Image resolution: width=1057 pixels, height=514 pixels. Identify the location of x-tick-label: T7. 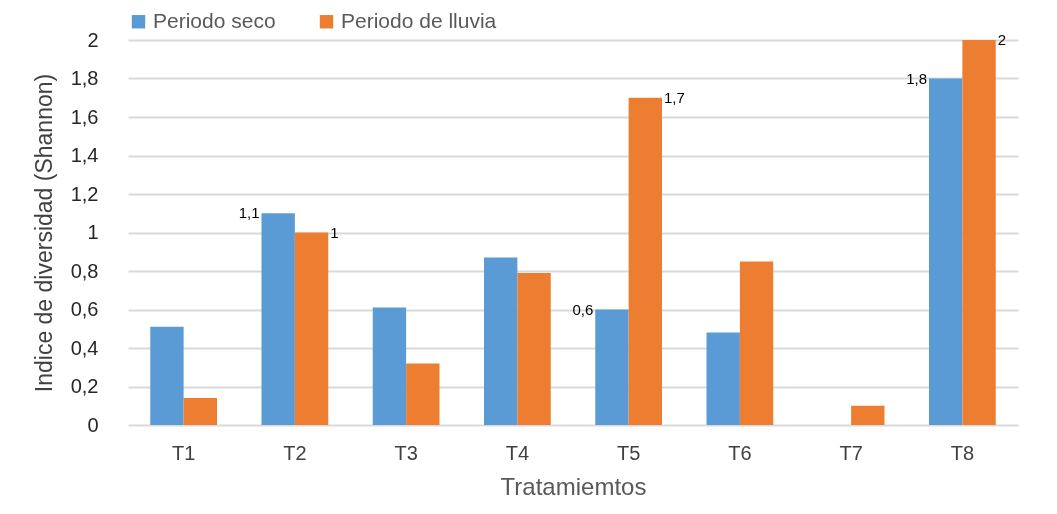
(851, 452).